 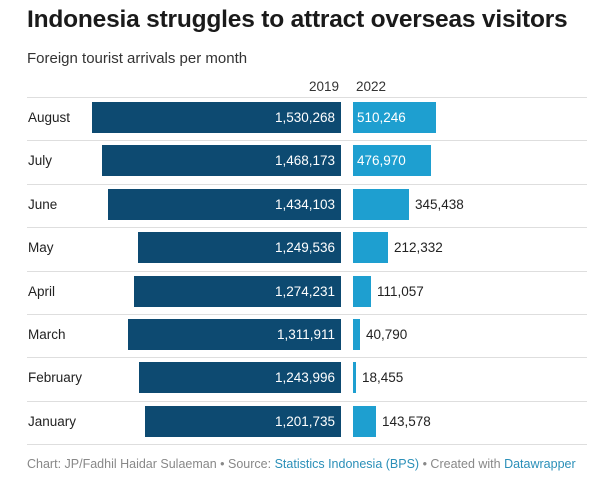 What do you see at coordinates (49, 117) in the screenshot?
I see `category-label: August` at bounding box center [49, 117].